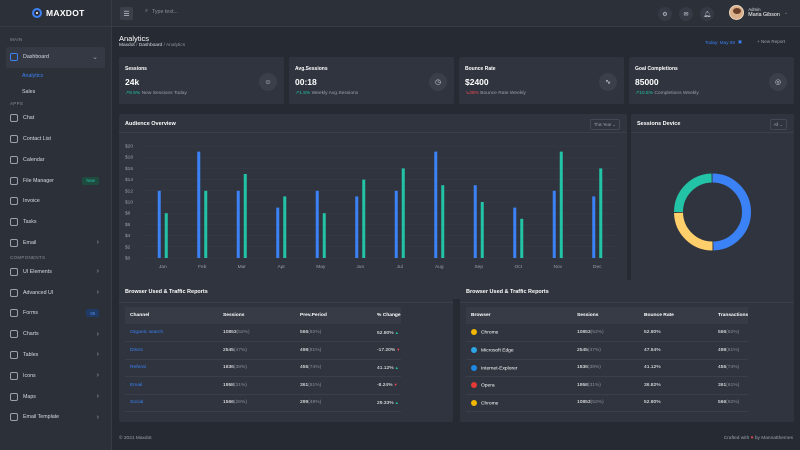 This screenshot has width=800, height=450. What do you see at coordinates (686, 14) in the screenshot?
I see `mail-icon: ✉` at bounding box center [686, 14].